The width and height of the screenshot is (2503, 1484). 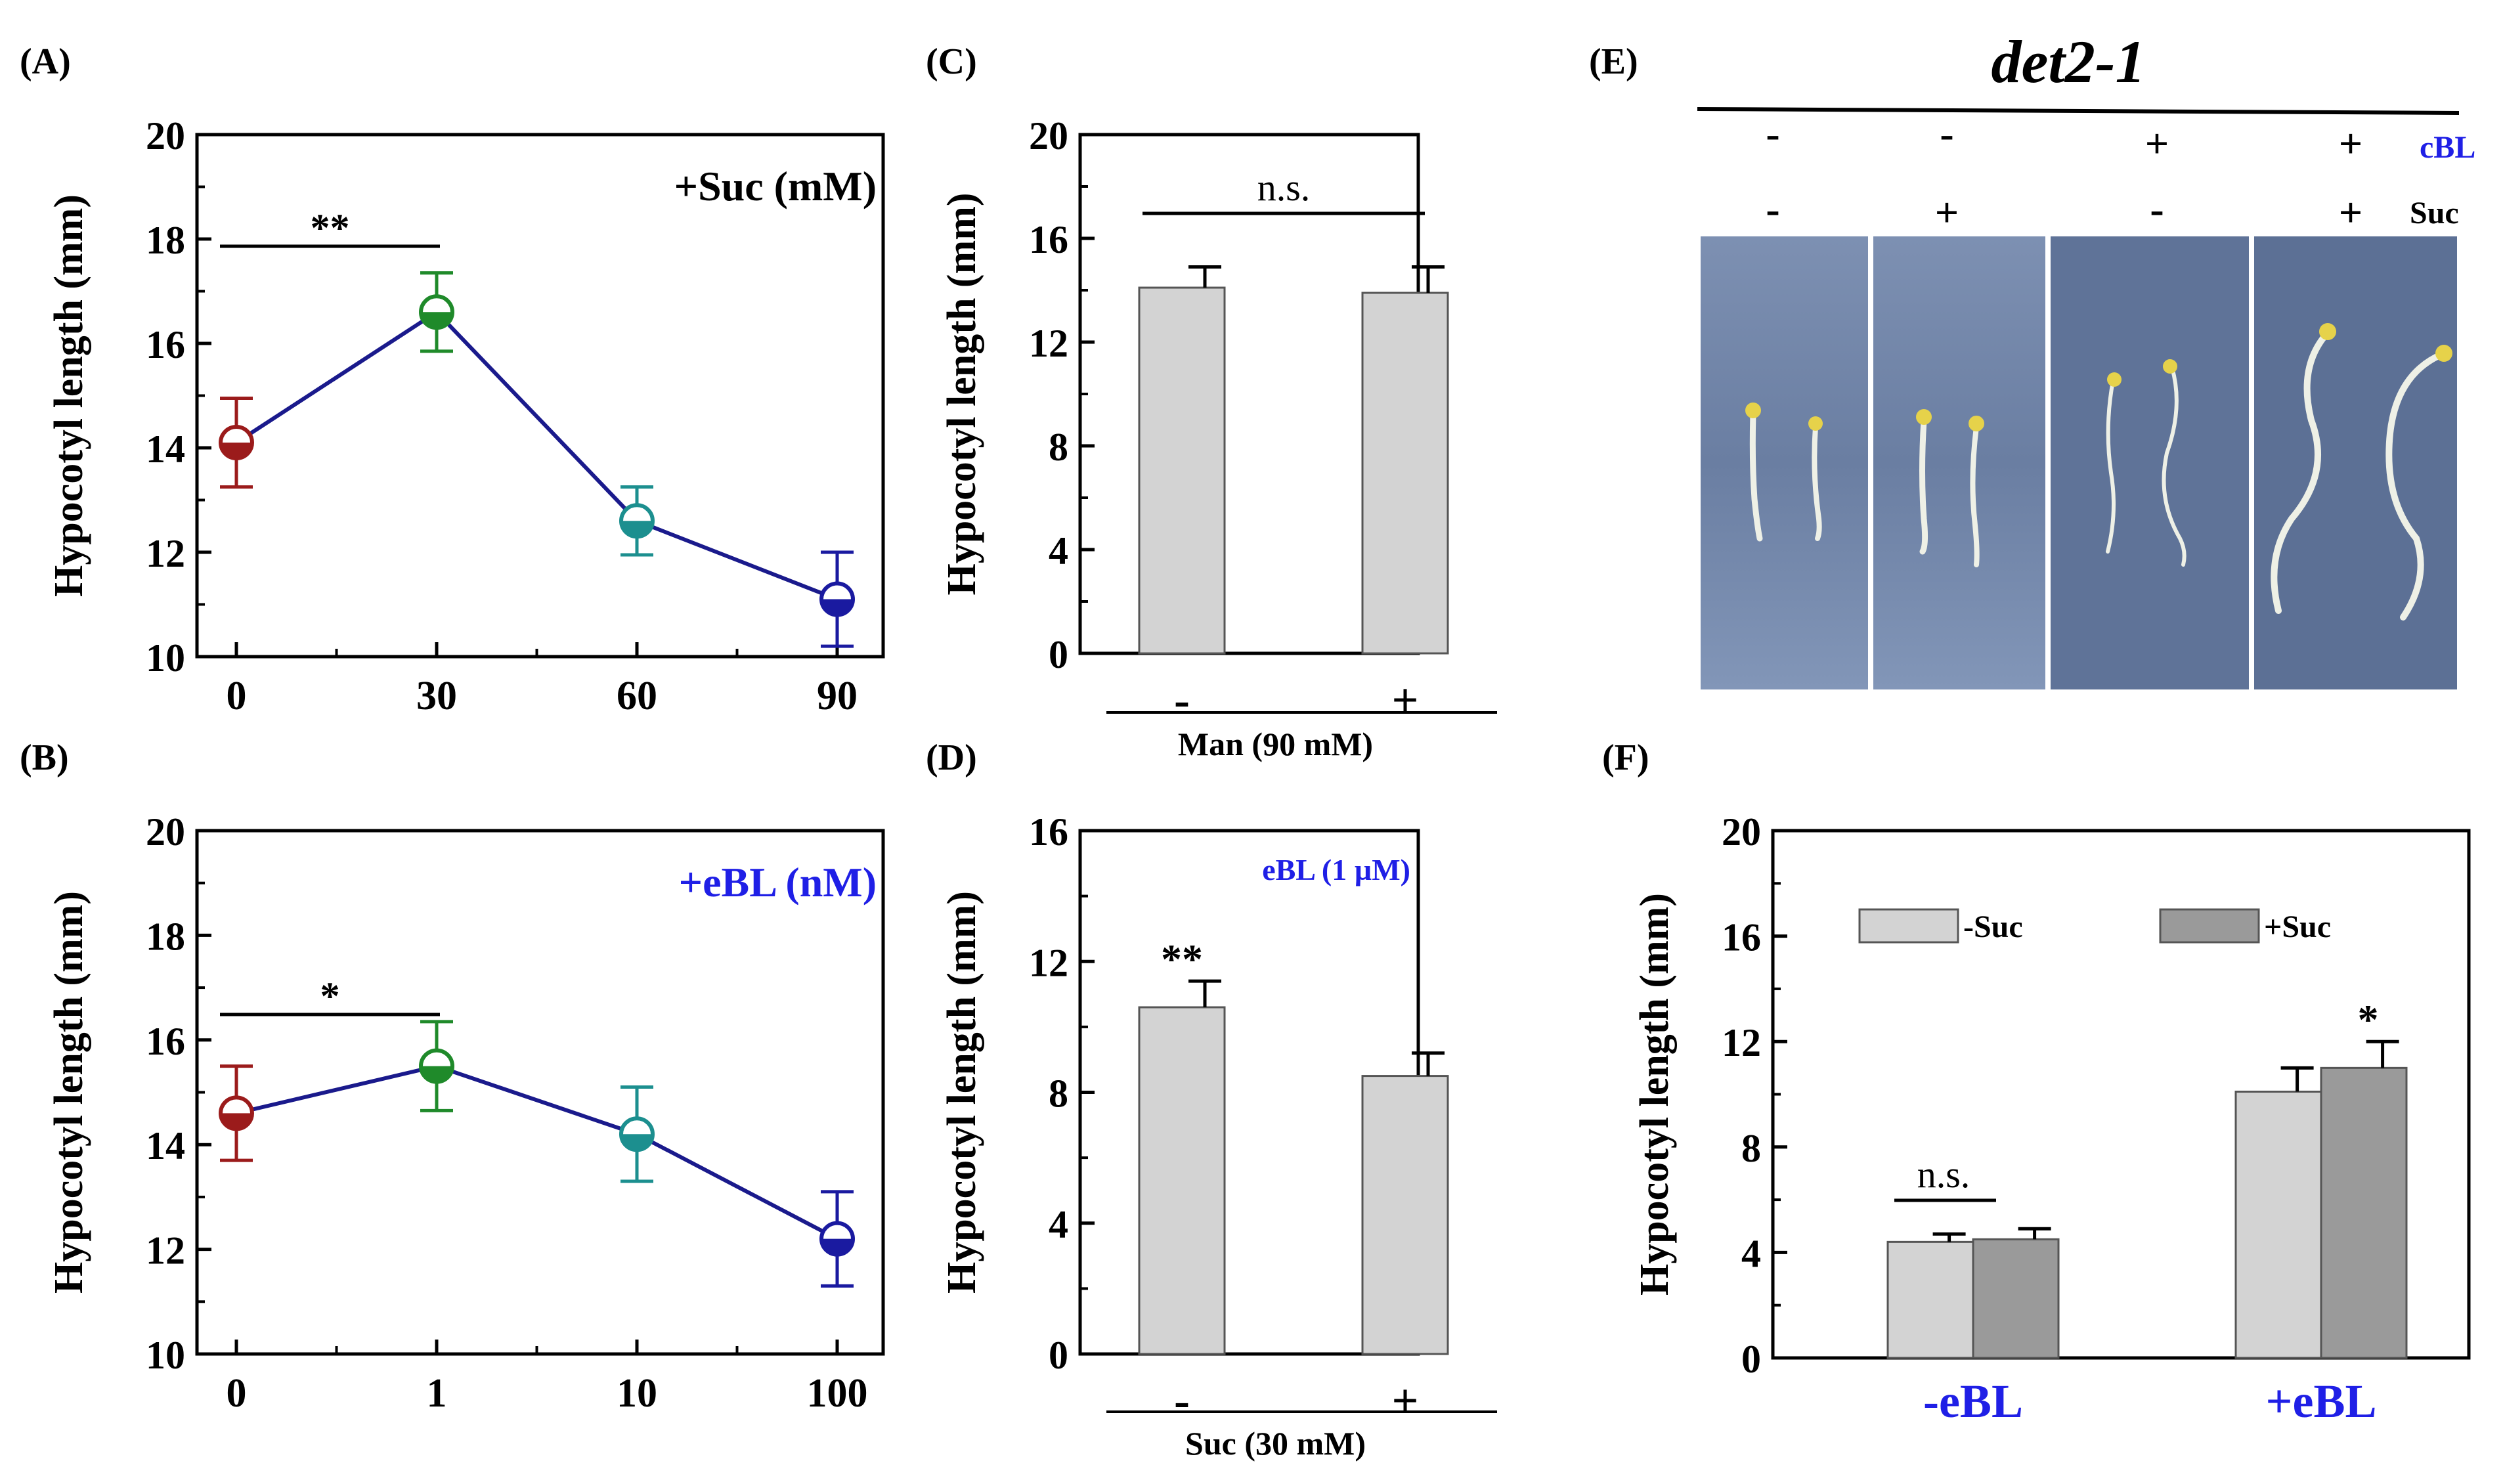 What do you see at coordinates (2350, 143) in the screenshot?
I see `ebl-row-sign-4: +` at bounding box center [2350, 143].